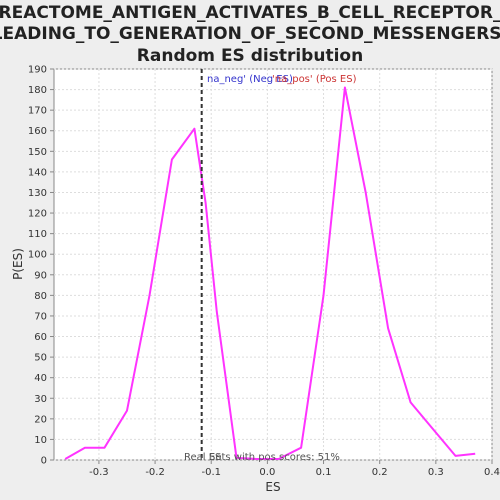 The width and height of the screenshot is (500, 500). I want to click on legend-neg-label: na_neg' (Neg ES), so click(250, 79).